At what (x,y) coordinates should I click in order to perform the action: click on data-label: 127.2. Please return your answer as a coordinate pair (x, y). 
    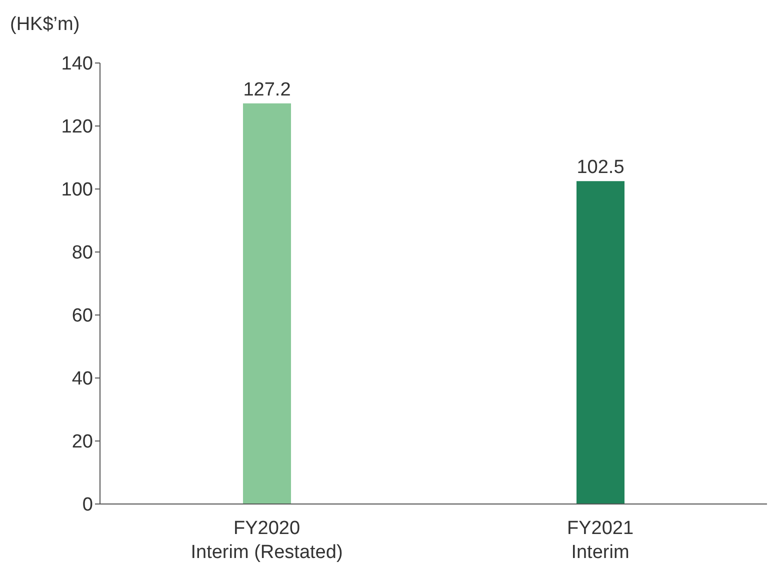
    Looking at the image, I should click on (267, 89).